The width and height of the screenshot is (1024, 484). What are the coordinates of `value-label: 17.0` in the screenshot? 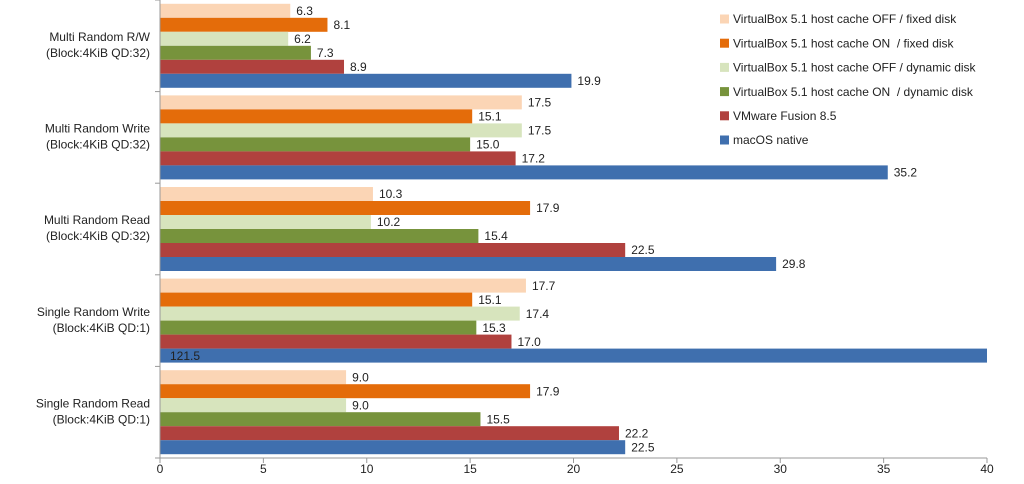 It's located at (529, 342).